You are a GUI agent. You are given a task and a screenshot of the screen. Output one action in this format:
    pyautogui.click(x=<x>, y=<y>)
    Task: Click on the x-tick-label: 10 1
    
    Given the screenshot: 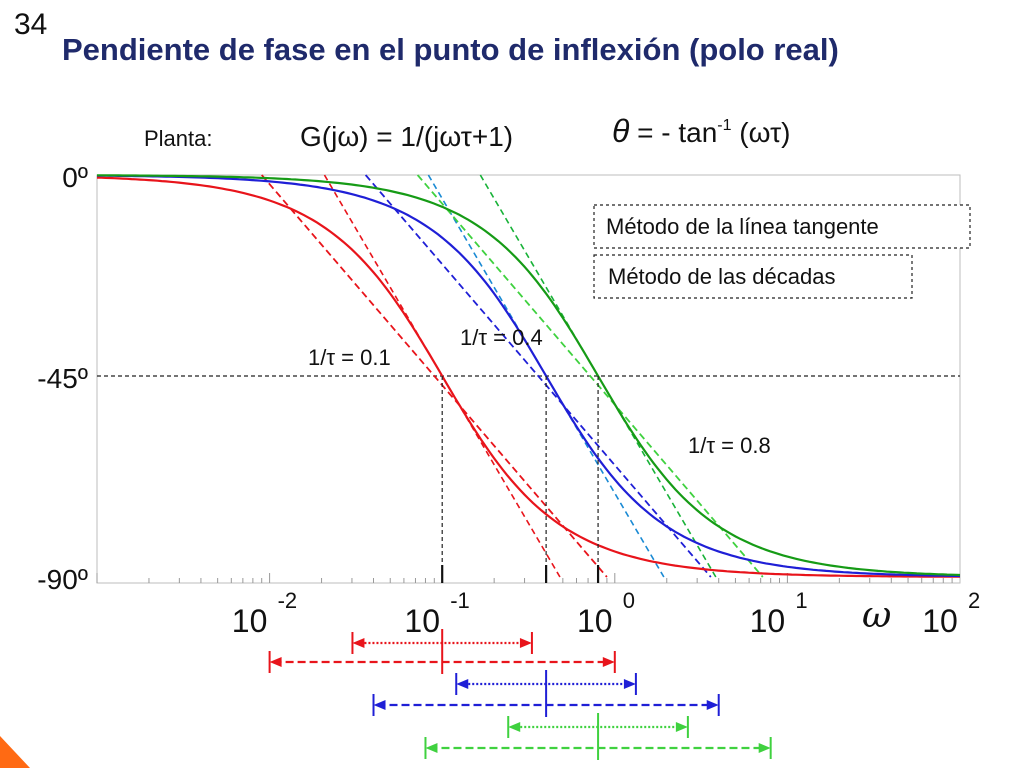 What is the action you would take?
    pyautogui.click(x=779, y=613)
    